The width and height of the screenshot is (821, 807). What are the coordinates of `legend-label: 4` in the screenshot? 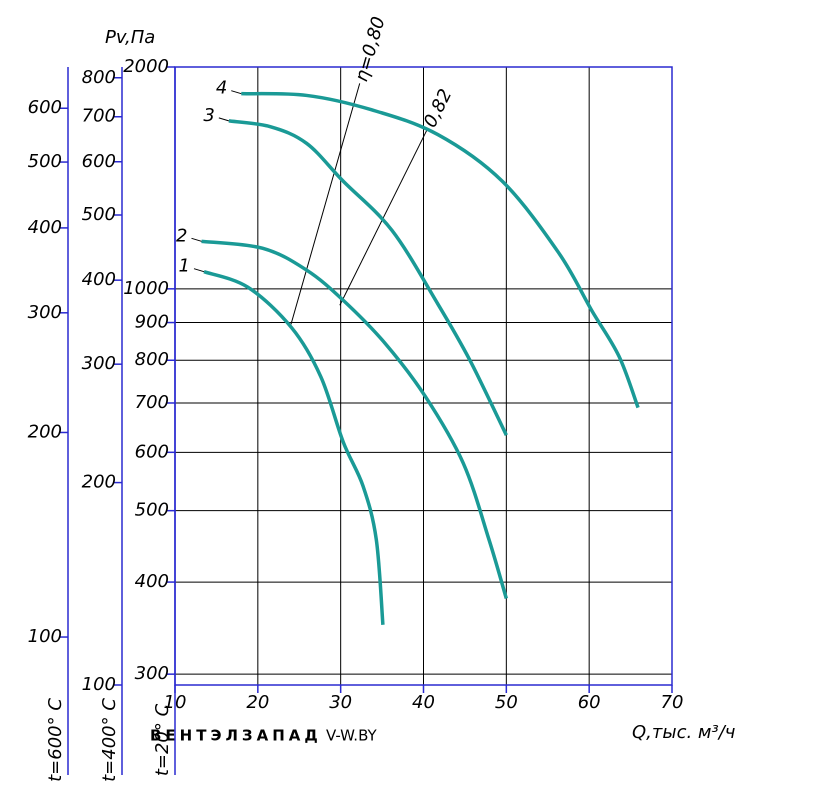 It's located at (221, 88).